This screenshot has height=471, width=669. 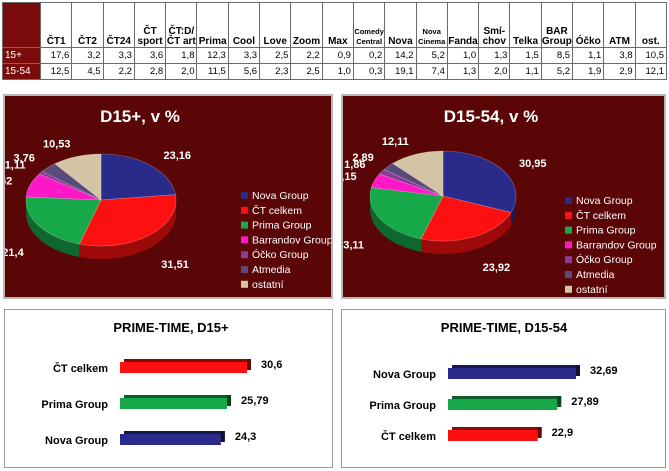 What do you see at coordinates (178, 156) in the screenshot?
I see `data-label-nova-group: 23,16` at bounding box center [178, 156].